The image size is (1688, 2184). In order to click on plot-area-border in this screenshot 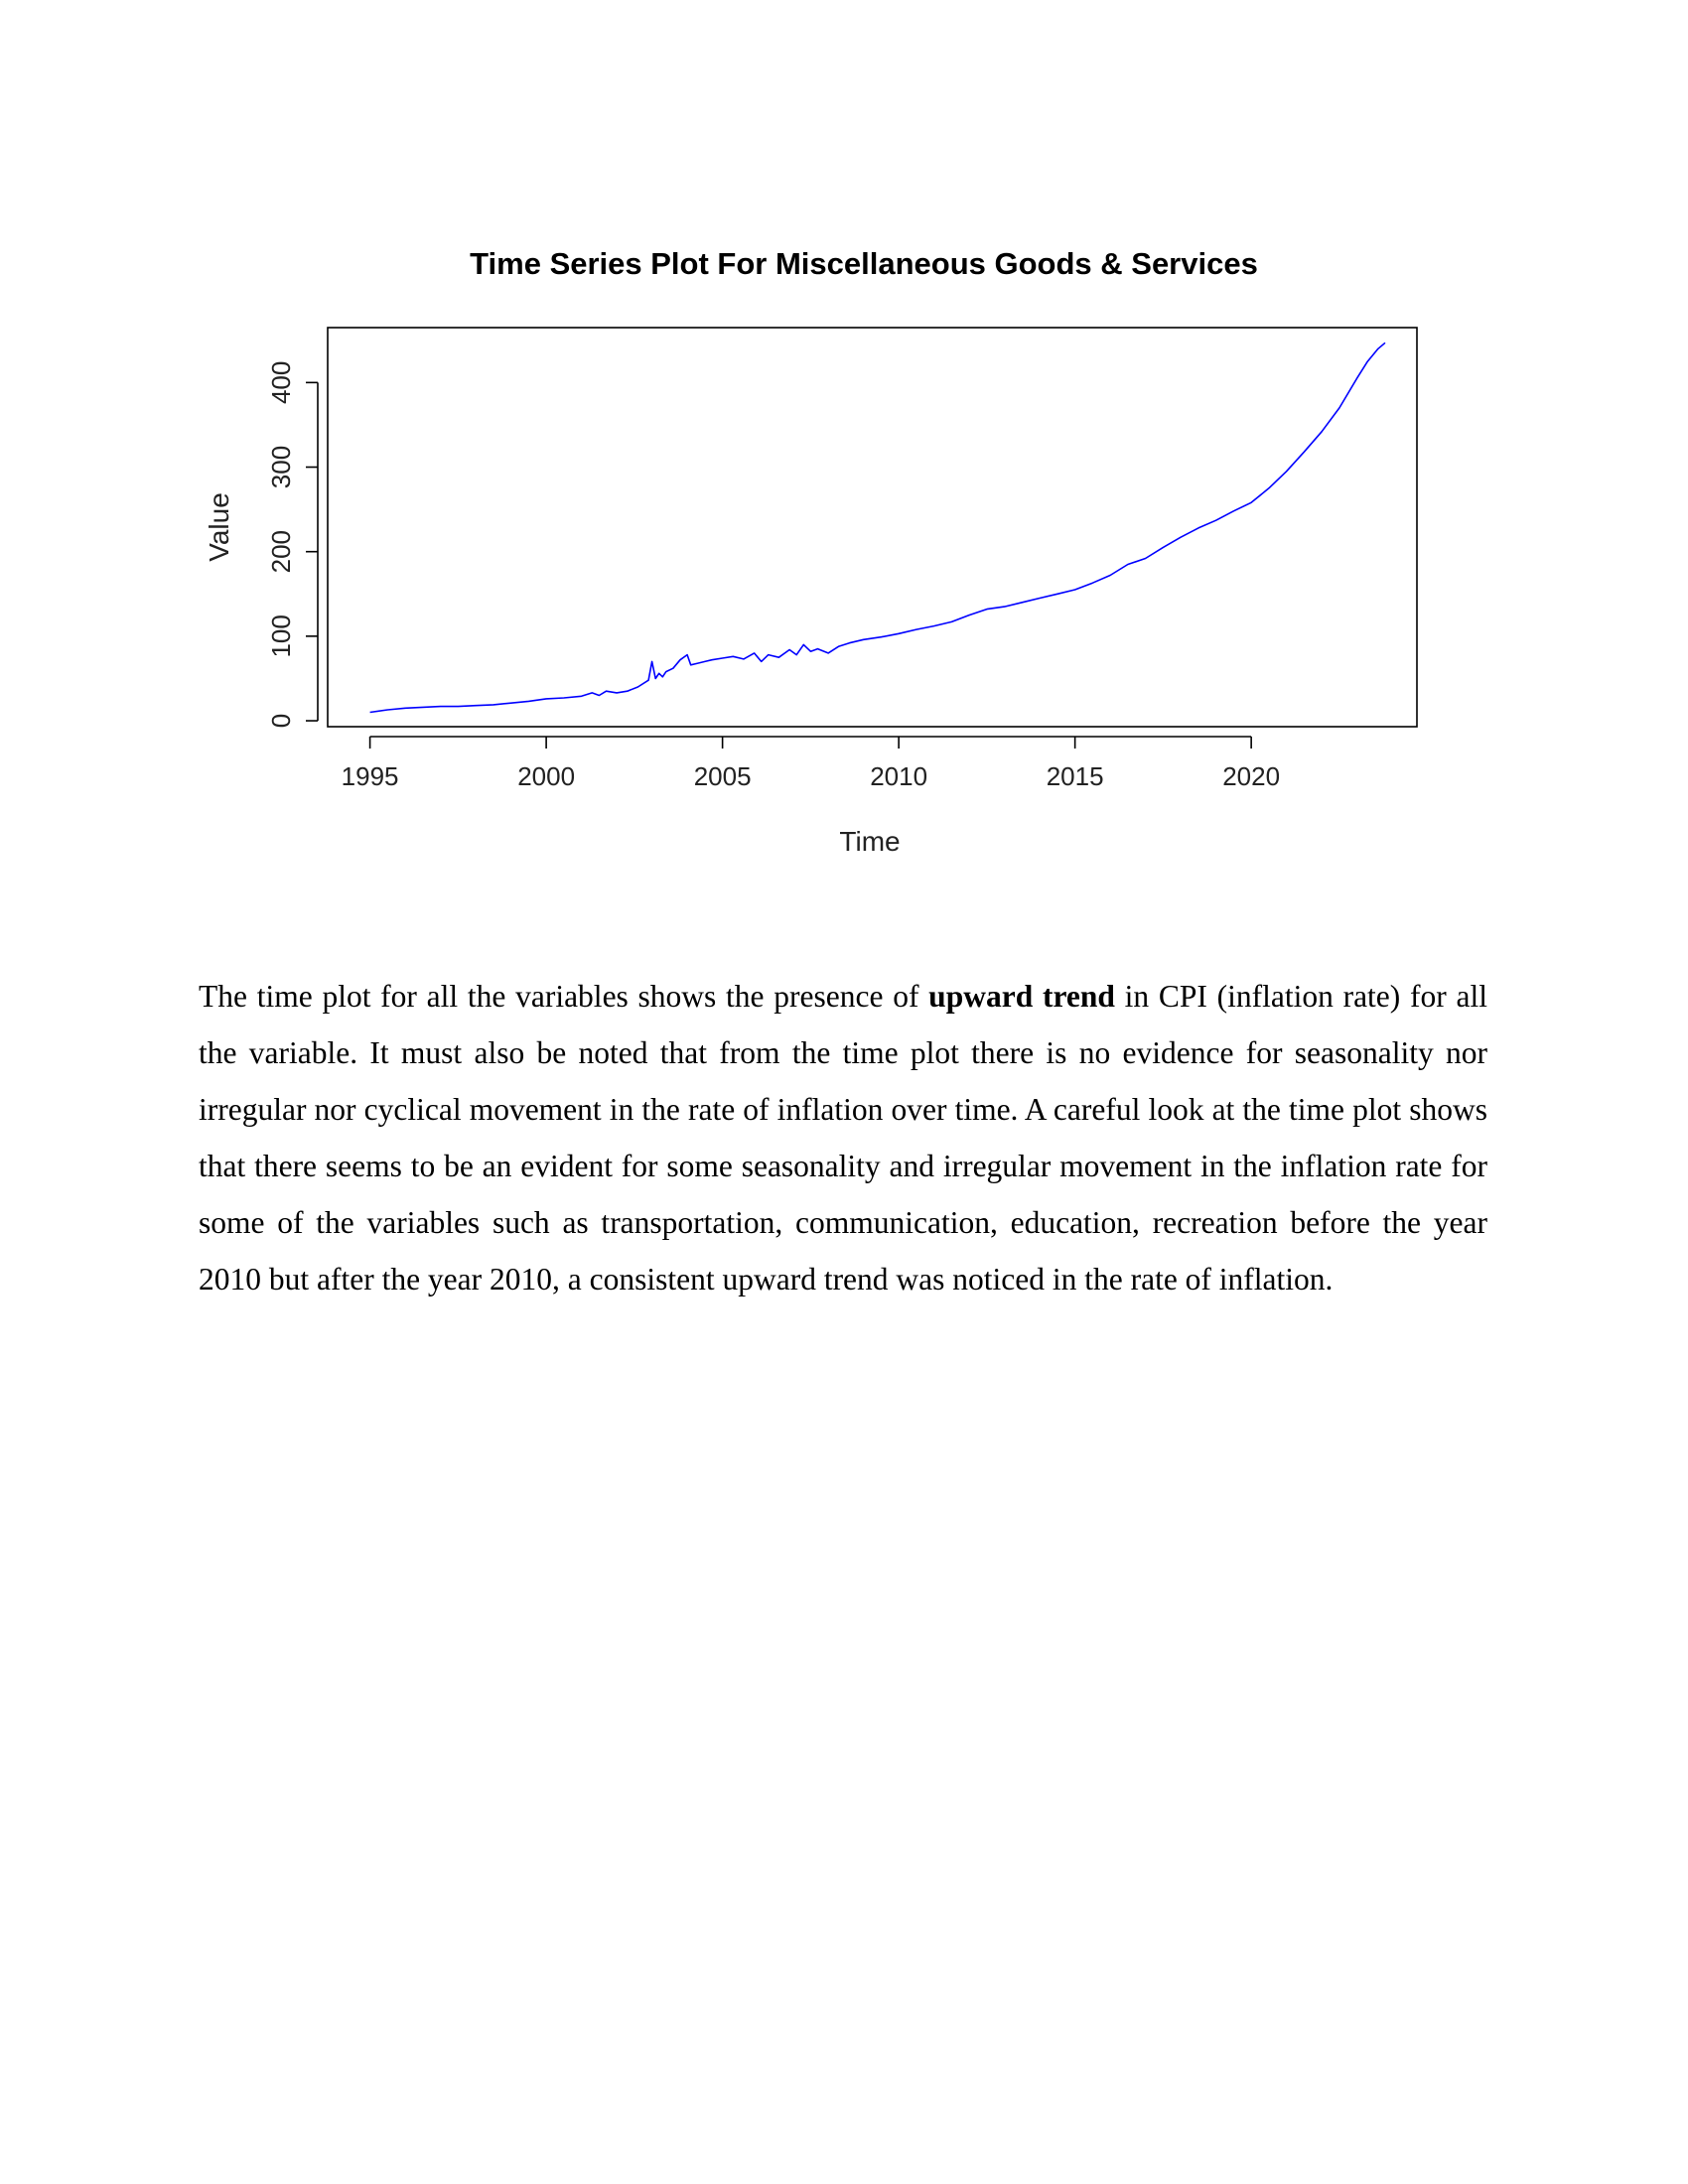, I will do `click(872, 527)`.